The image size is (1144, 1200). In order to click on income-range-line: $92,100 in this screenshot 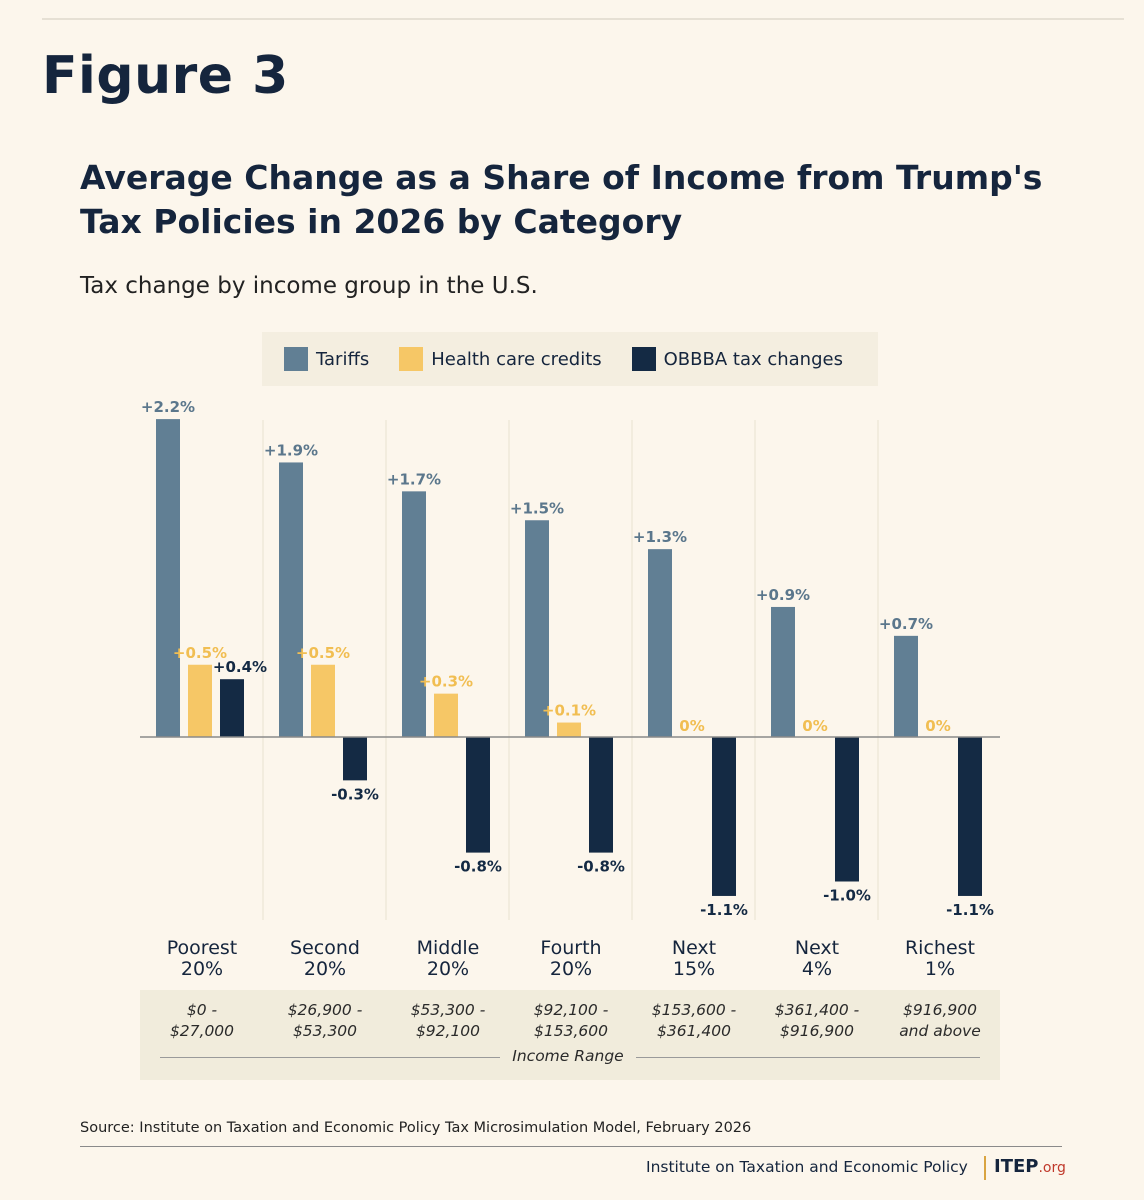, I will do `click(448, 1031)`.